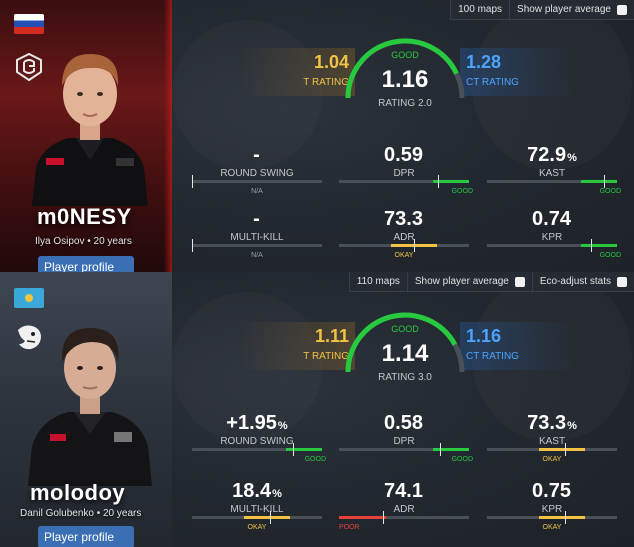  What do you see at coordinates (547, 155) in the screenshot?
I see `stat-number: 72.9` at bounding box center [547, 155].